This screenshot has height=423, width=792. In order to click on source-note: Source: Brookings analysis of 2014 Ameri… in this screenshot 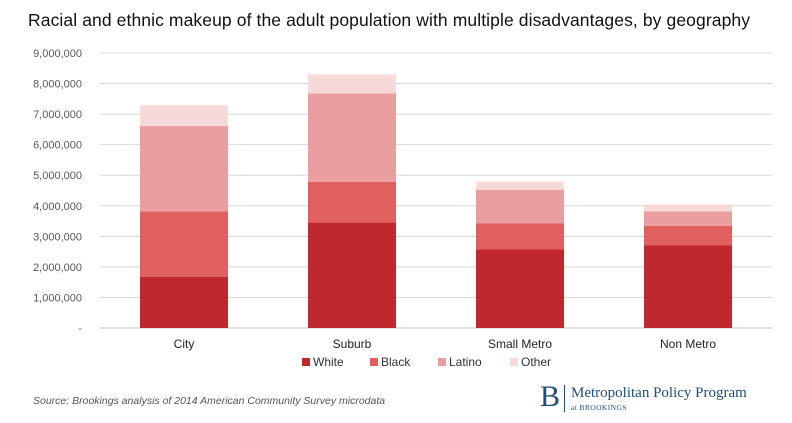, I will do `click(209, 401)`.